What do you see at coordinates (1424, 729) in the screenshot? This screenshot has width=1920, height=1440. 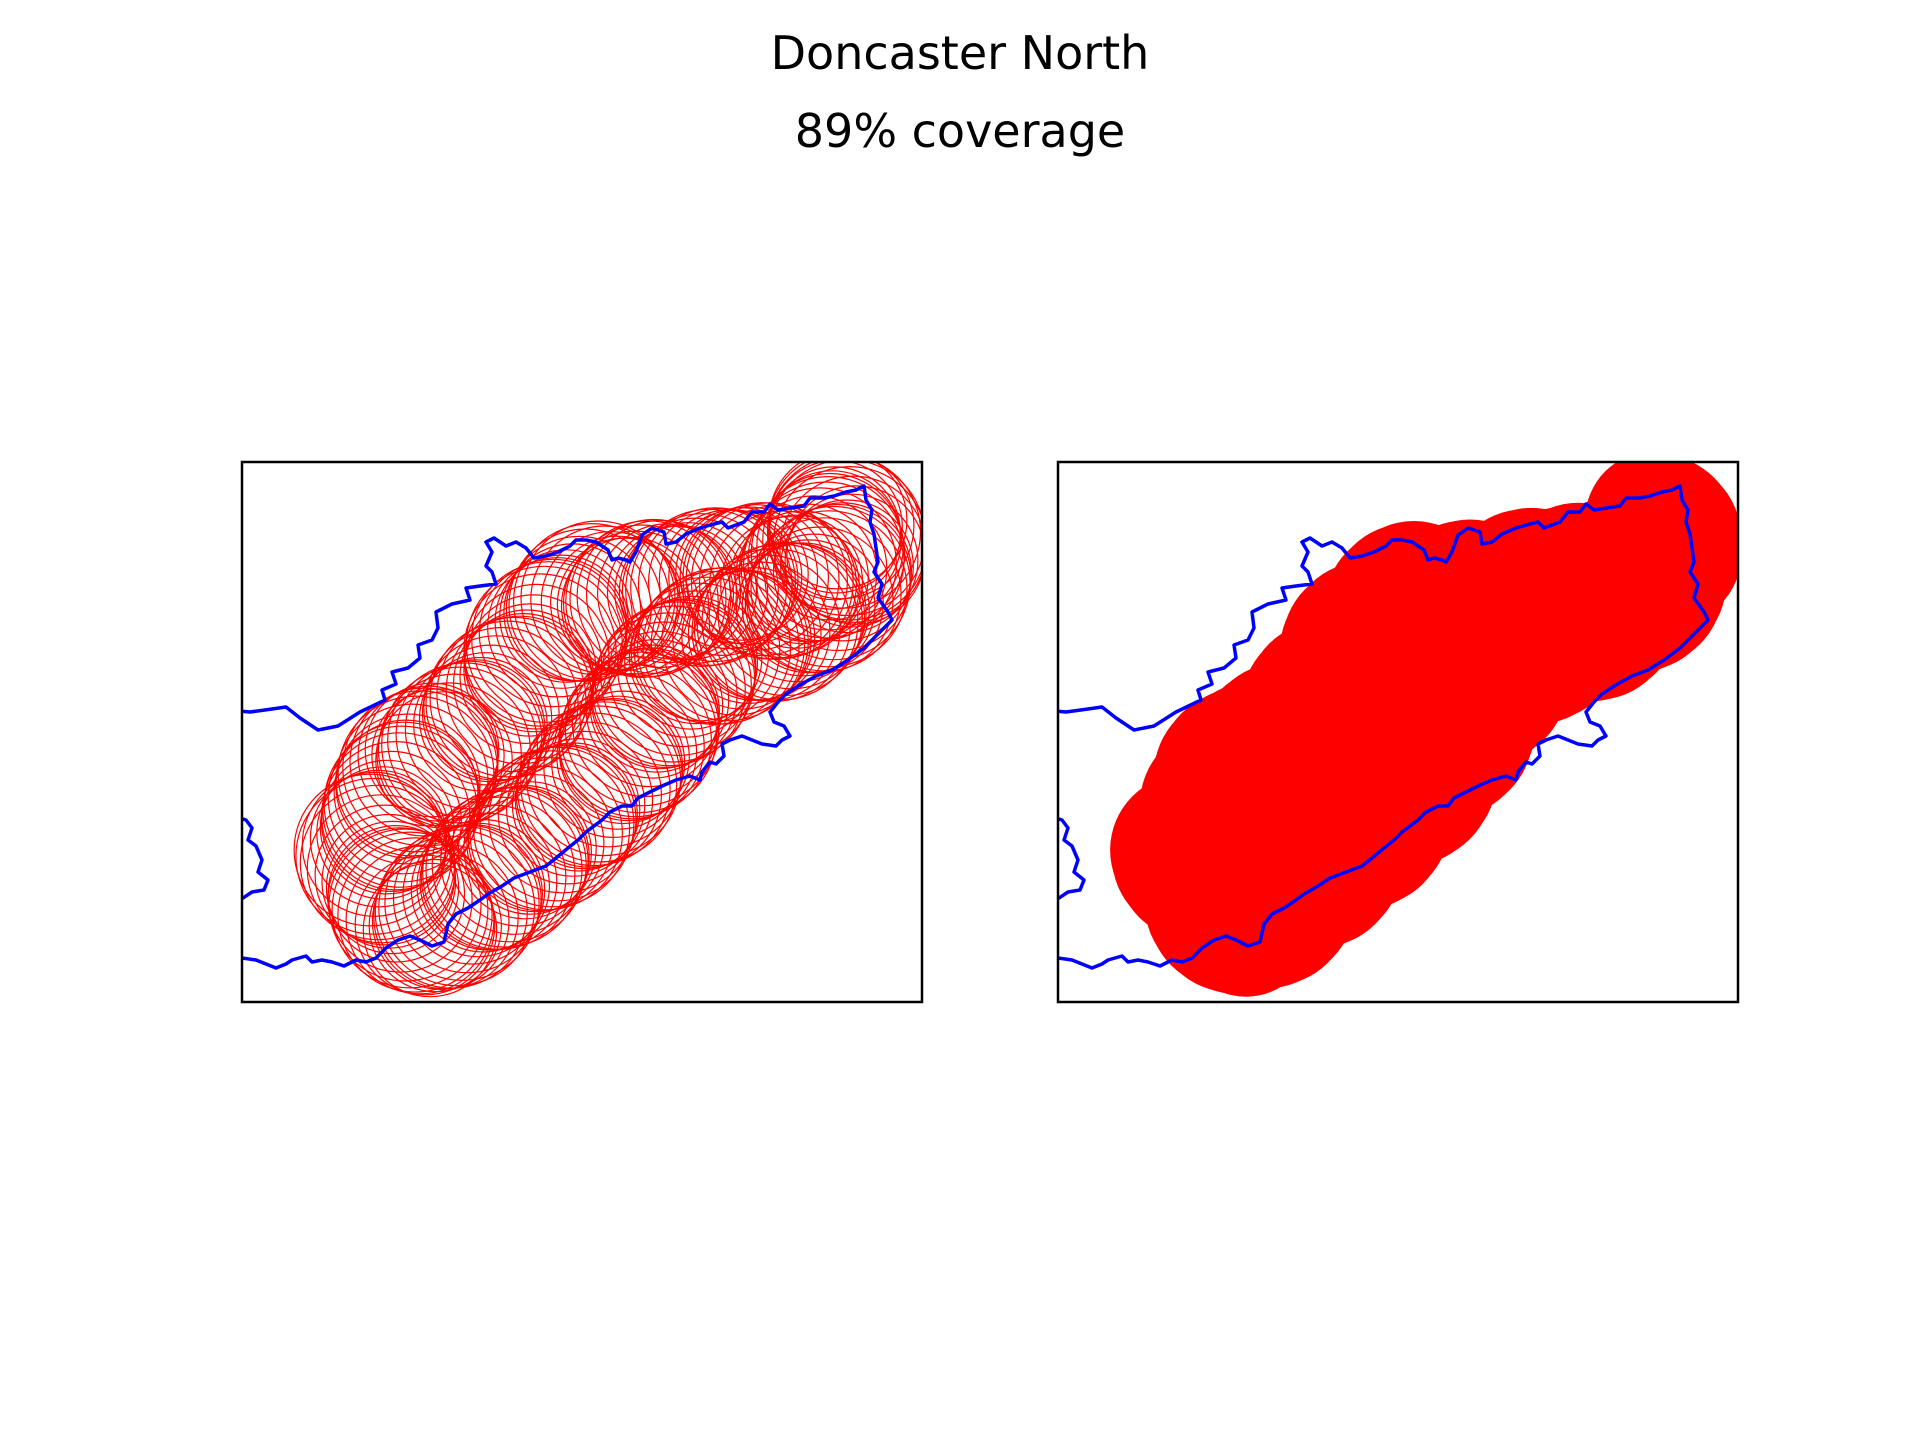 I see `coverage-filled-area` at bounding box center [1424, 729].